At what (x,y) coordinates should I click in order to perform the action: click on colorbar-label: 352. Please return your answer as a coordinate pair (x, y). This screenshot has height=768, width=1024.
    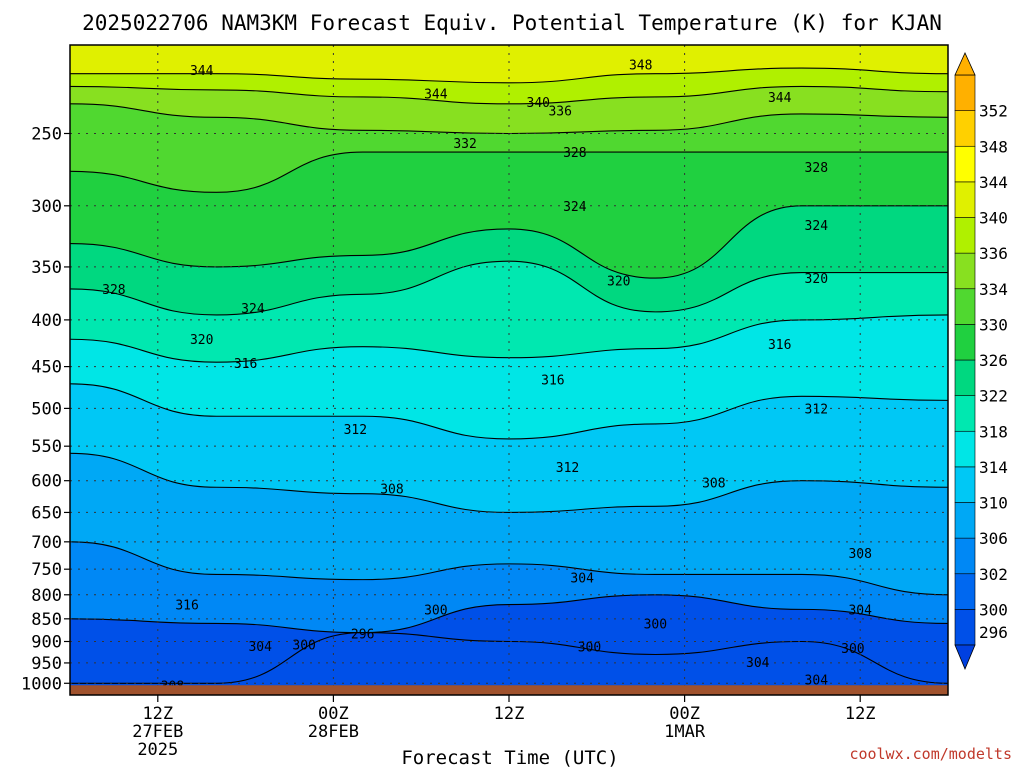
    Looking at the image, I should click on (993, 111).